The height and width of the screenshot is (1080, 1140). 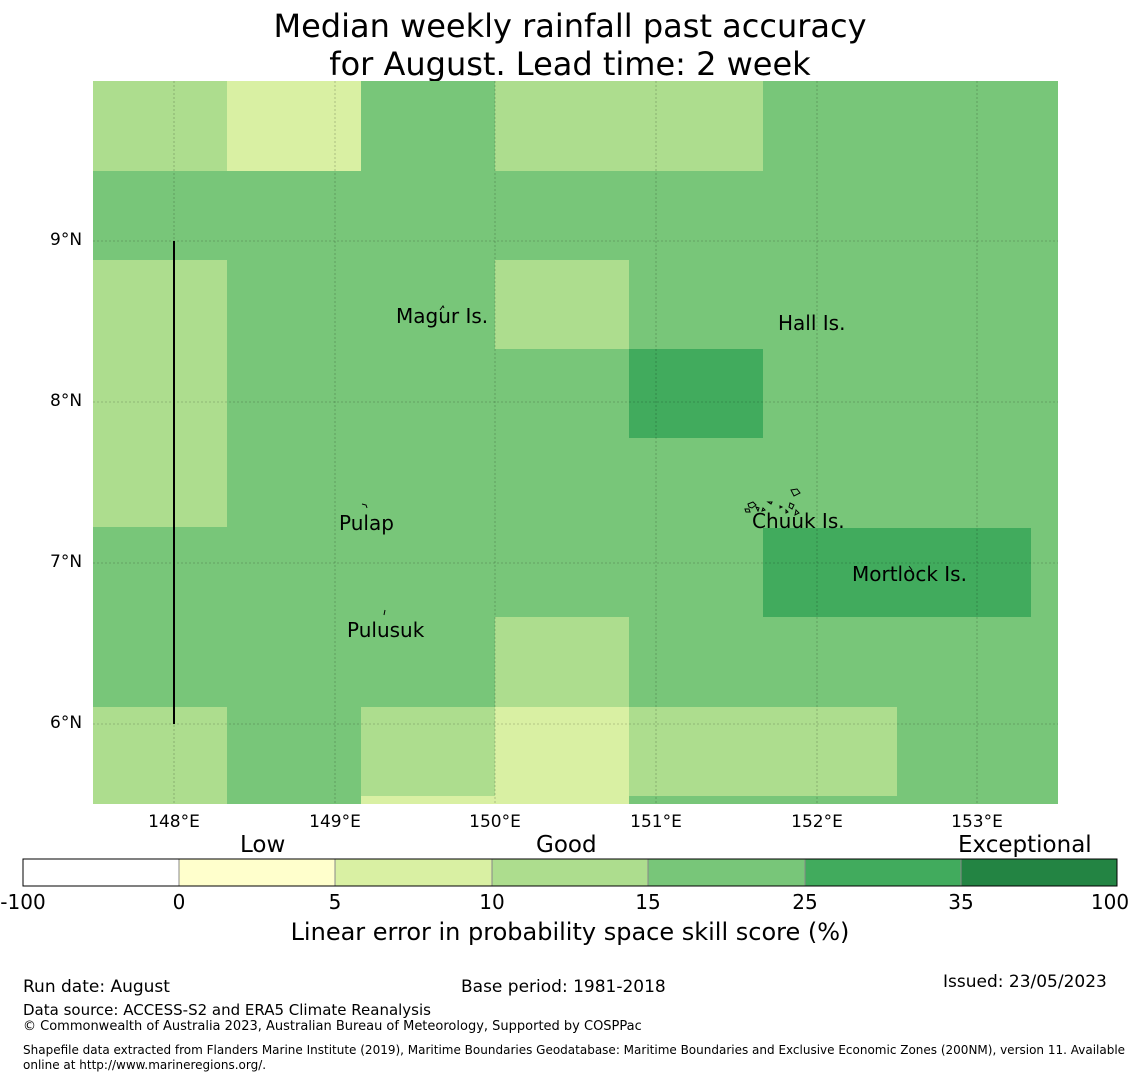 What do you see at coordinates (442, 308) in the screenshot?
I see `magur-island-outline` at bounding box center [442, 308].